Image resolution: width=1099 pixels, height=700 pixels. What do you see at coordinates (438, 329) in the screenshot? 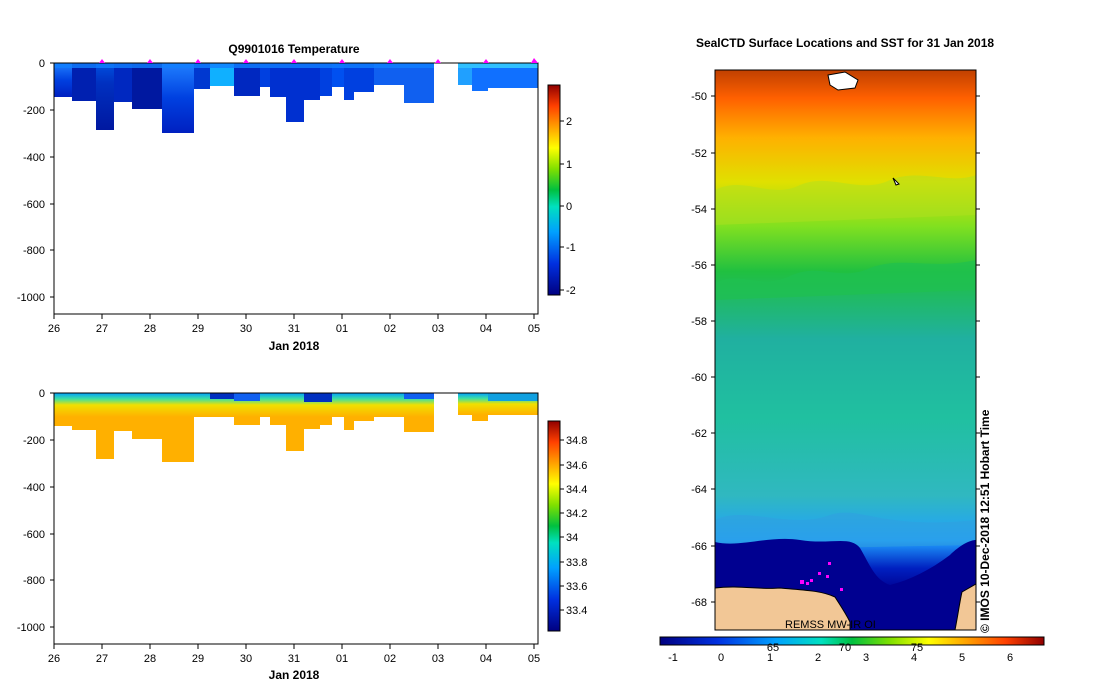
I see `x-tick-label: 03` at bounding box center [438, 329].